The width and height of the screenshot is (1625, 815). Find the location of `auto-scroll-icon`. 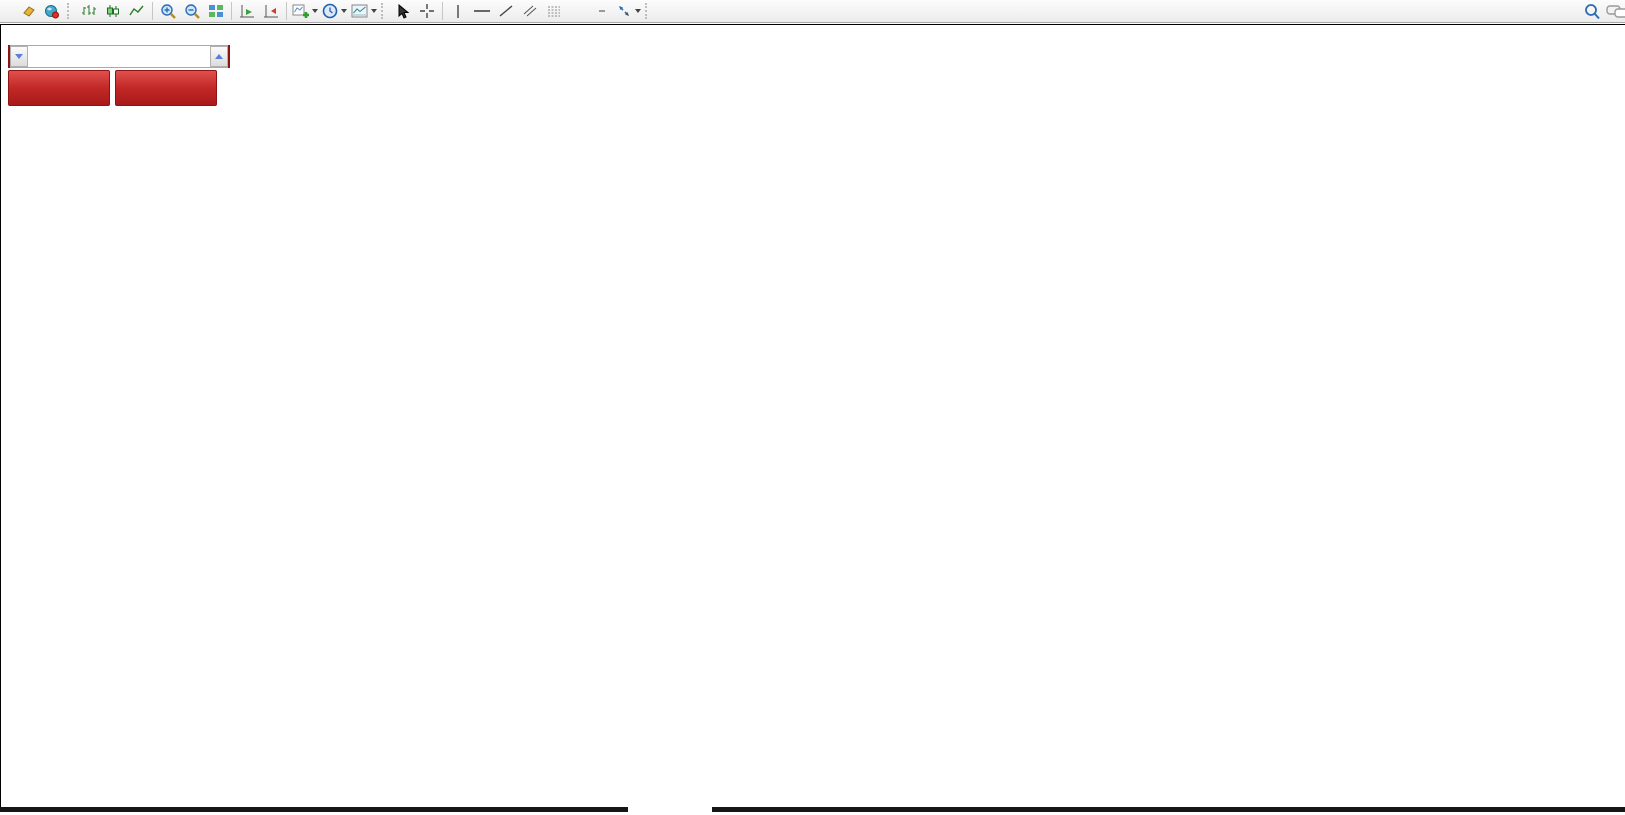

auto-scroll-icon is located at coordinates (271, 11).